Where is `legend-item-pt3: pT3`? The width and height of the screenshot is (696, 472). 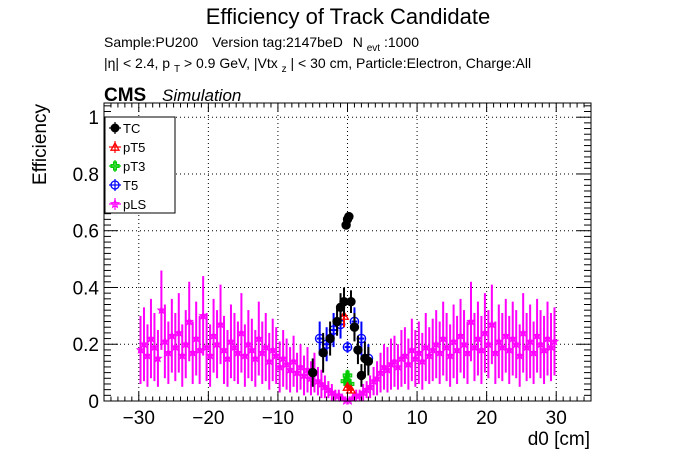 legend-item-pt3: pT3 is located at coordinates (127, 166).